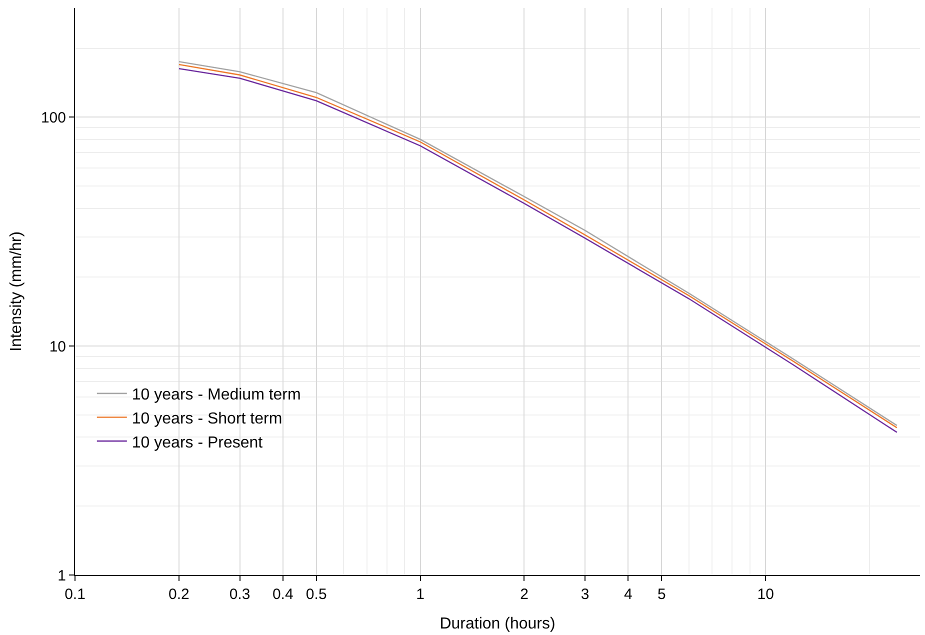  I want to click on x-tick-label: 0.5, so click(316, 594).